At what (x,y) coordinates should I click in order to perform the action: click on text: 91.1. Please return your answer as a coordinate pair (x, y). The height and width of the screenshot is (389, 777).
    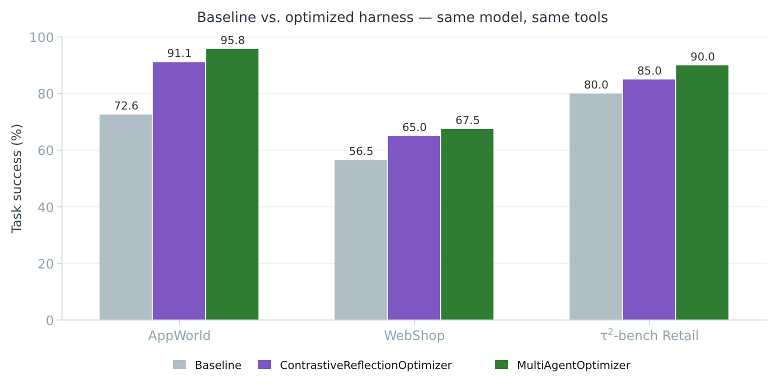
    Looking at the image, I should click on (179, 53).